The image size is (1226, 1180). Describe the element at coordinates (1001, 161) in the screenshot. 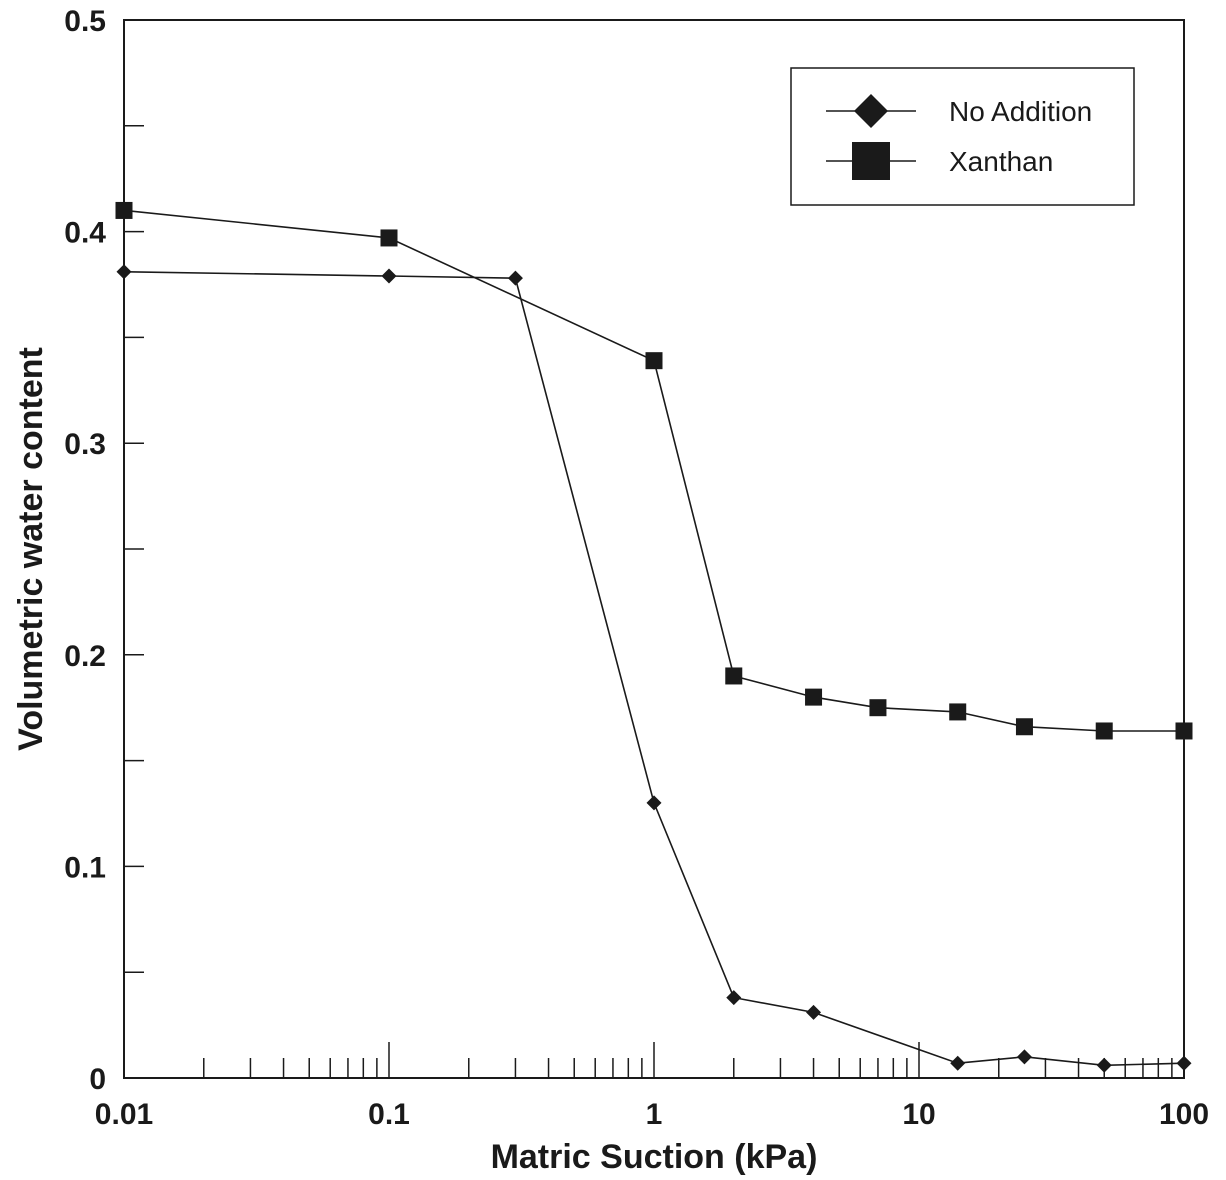

I see `legend-label-xanthan: Xanthan` at that location.